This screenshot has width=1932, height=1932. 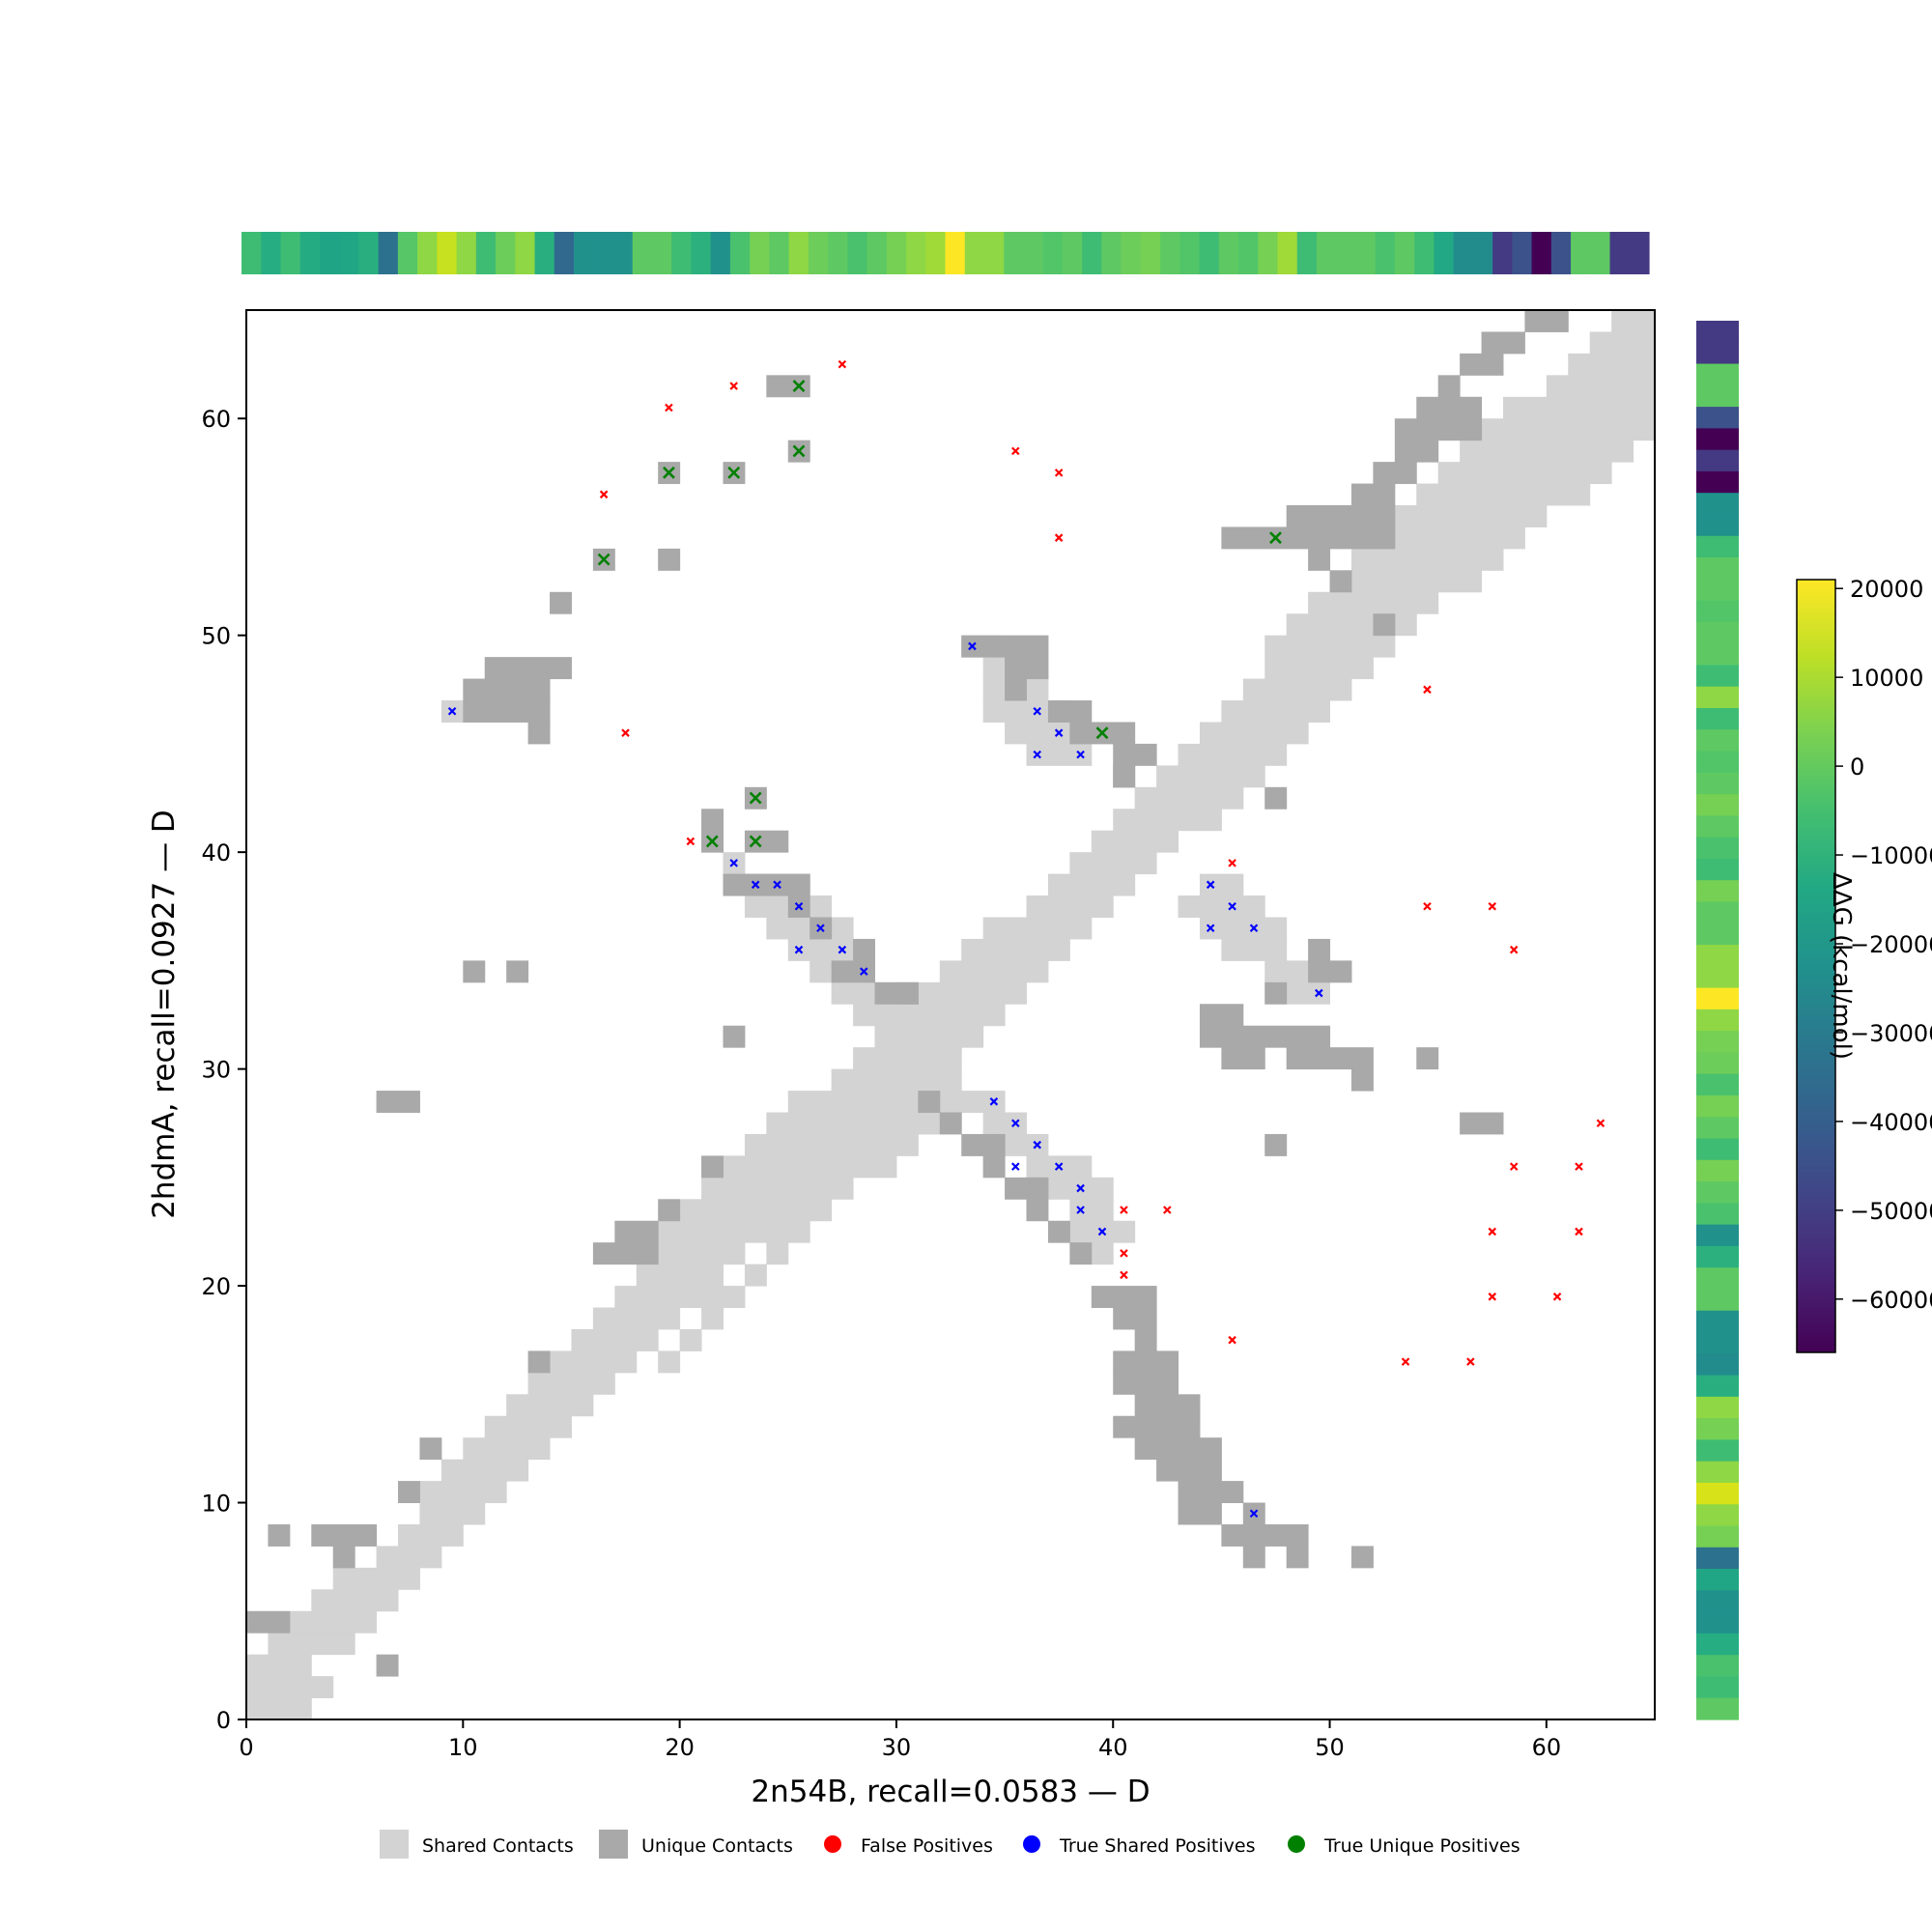 I want to click on legend-shared-swatch, so click(x=394, y=1844).